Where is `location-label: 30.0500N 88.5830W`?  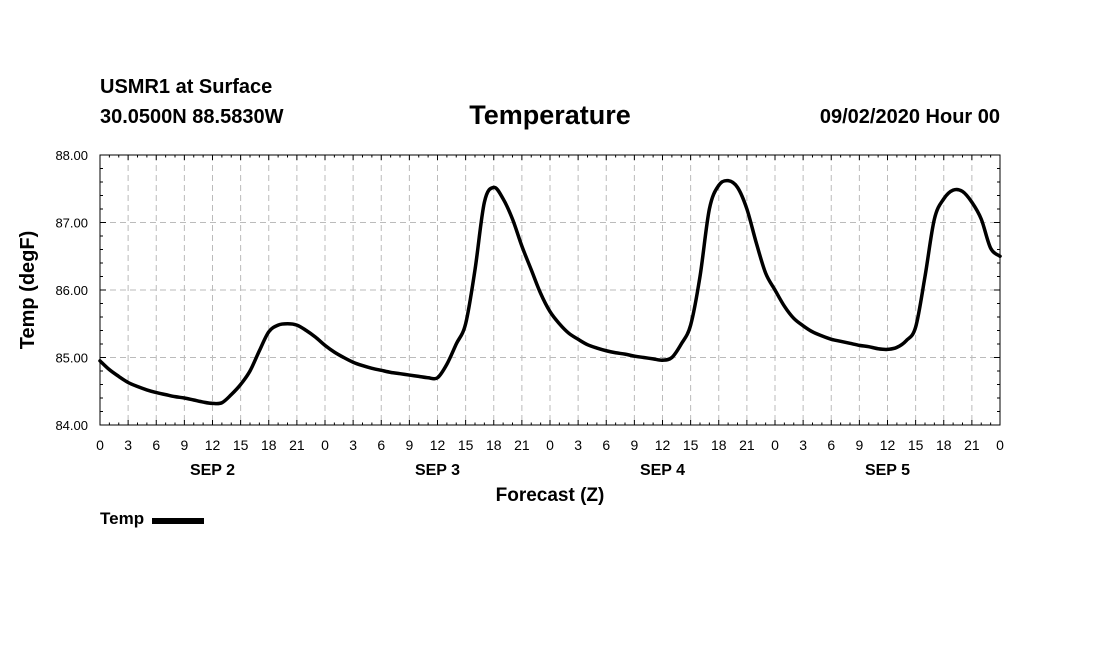 location-label: 30.0500N 88.5830W is located at coordinates (192, 117).